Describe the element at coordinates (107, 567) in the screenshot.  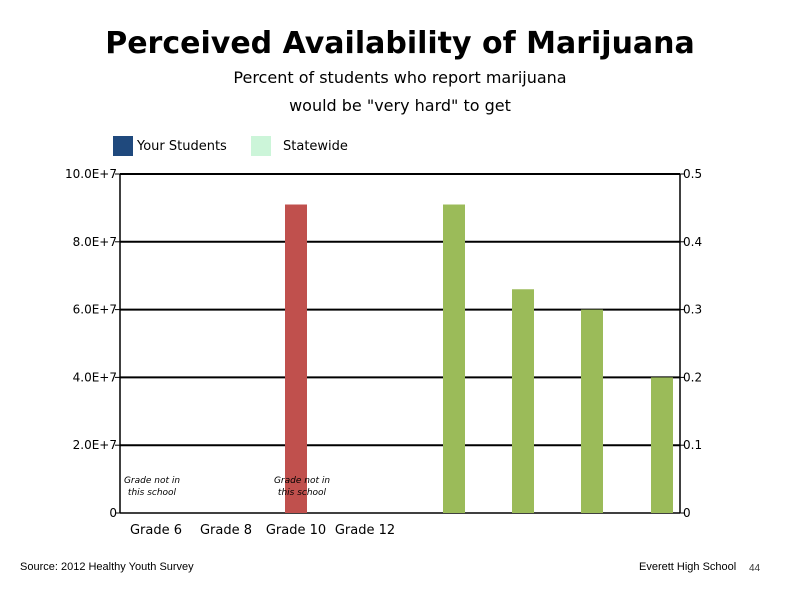
I see `source-note: Source: 2012 Healthy Youth Survey` at that location.